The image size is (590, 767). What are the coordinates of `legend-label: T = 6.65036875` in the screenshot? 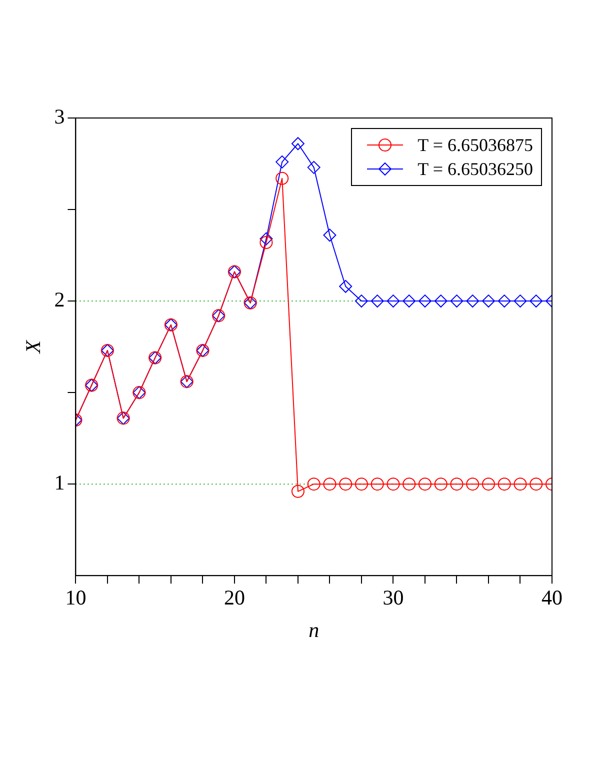 It's located at (475, 145).